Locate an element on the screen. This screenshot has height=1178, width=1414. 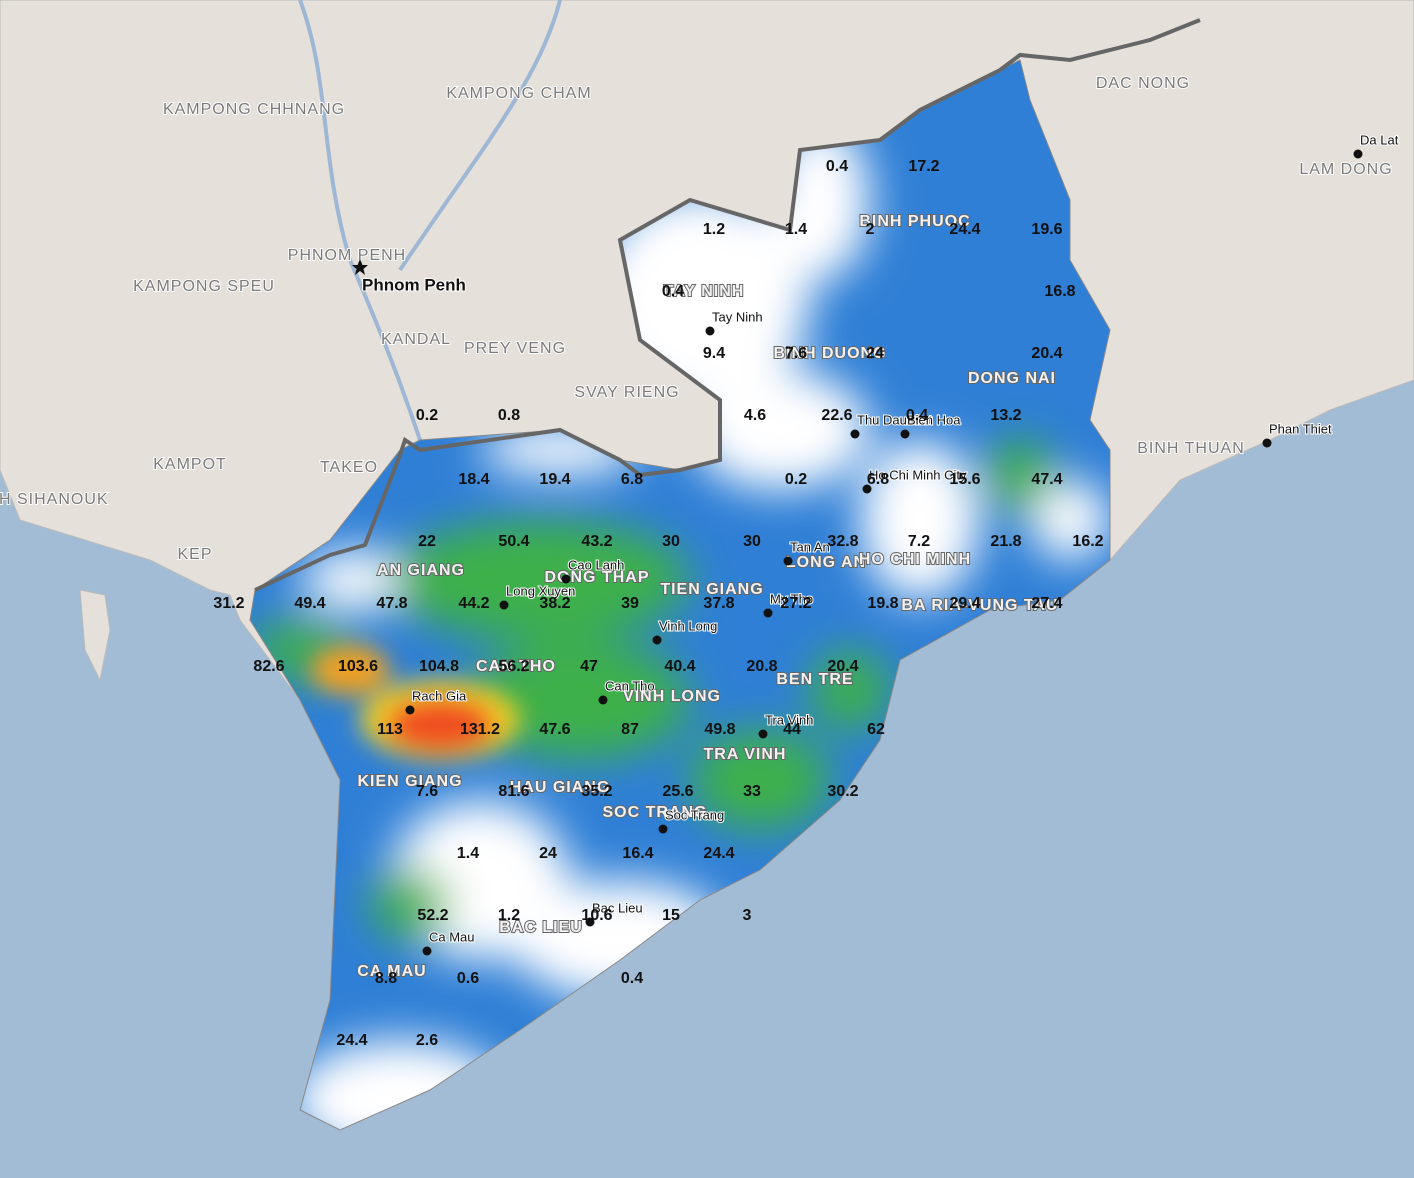
rainfall-value: 24.4 is located at coordinates (718, 853).